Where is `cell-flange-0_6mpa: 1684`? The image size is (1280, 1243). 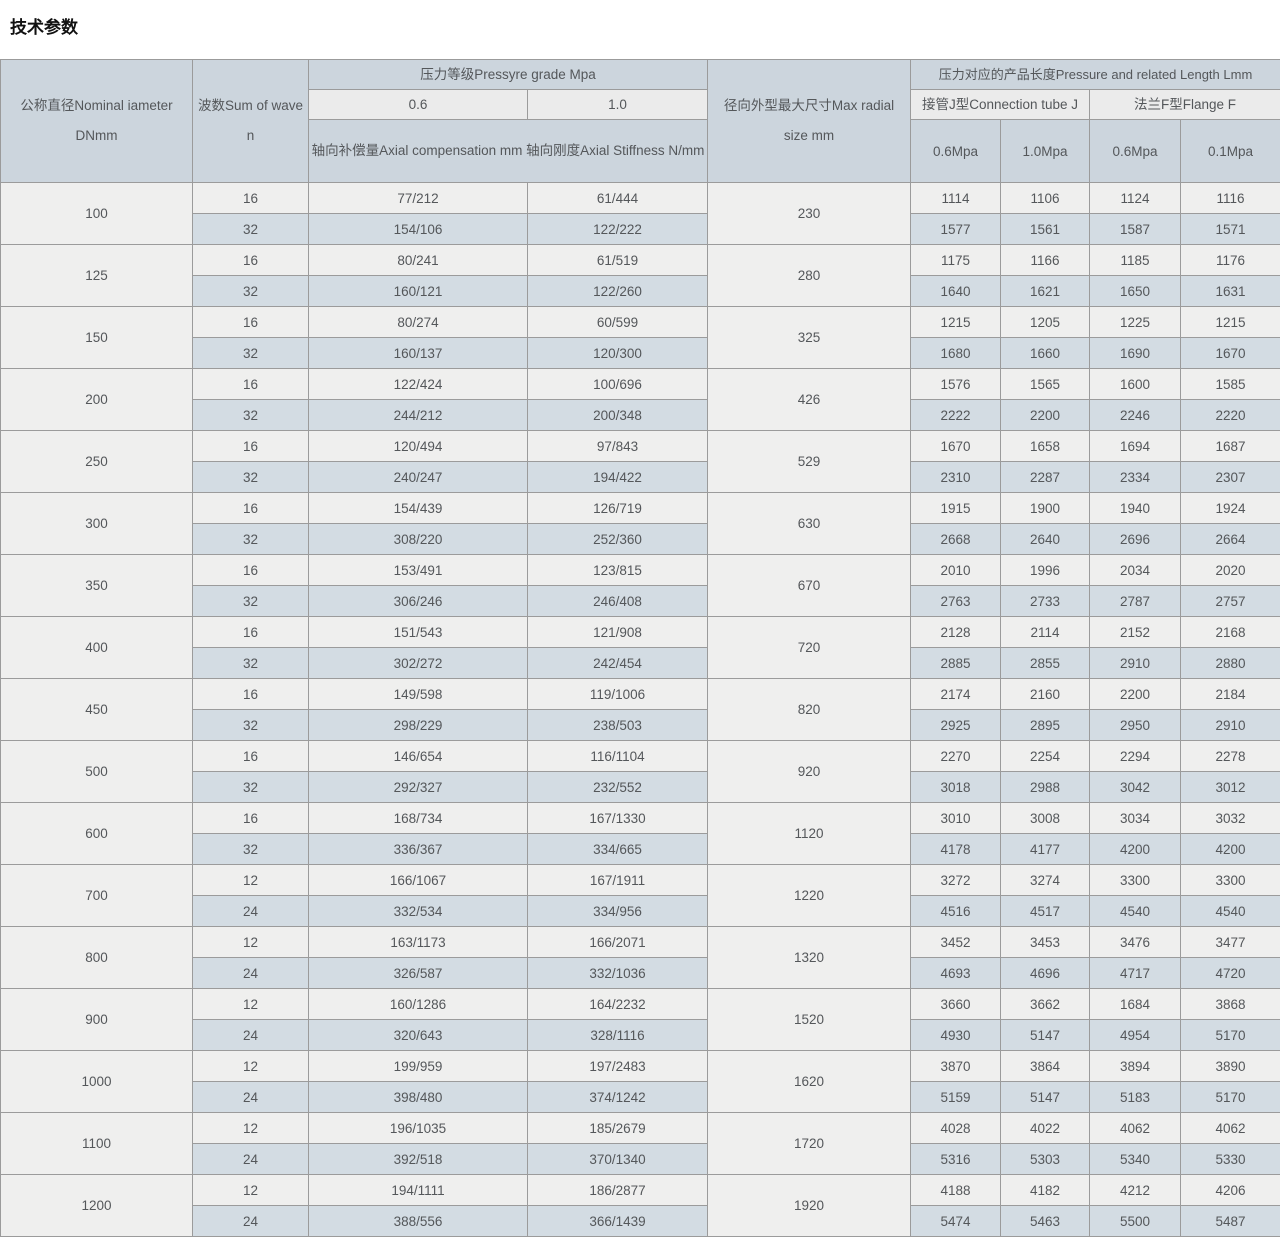
cell-flange-0_6mpa: 1684 is located at coordinates (1135, 1004).